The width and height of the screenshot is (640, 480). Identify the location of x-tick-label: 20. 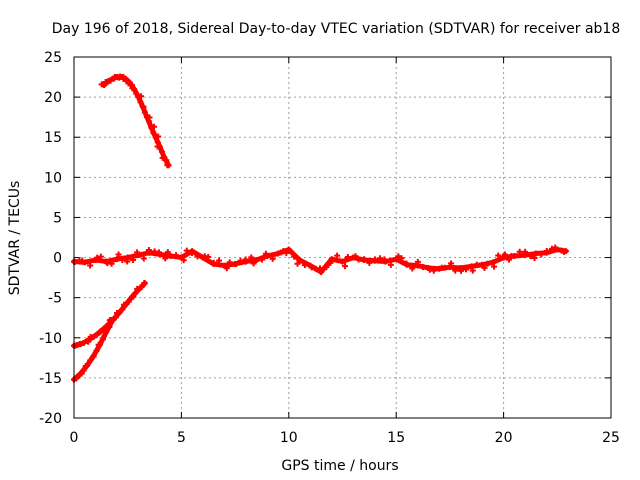
(504, 438).